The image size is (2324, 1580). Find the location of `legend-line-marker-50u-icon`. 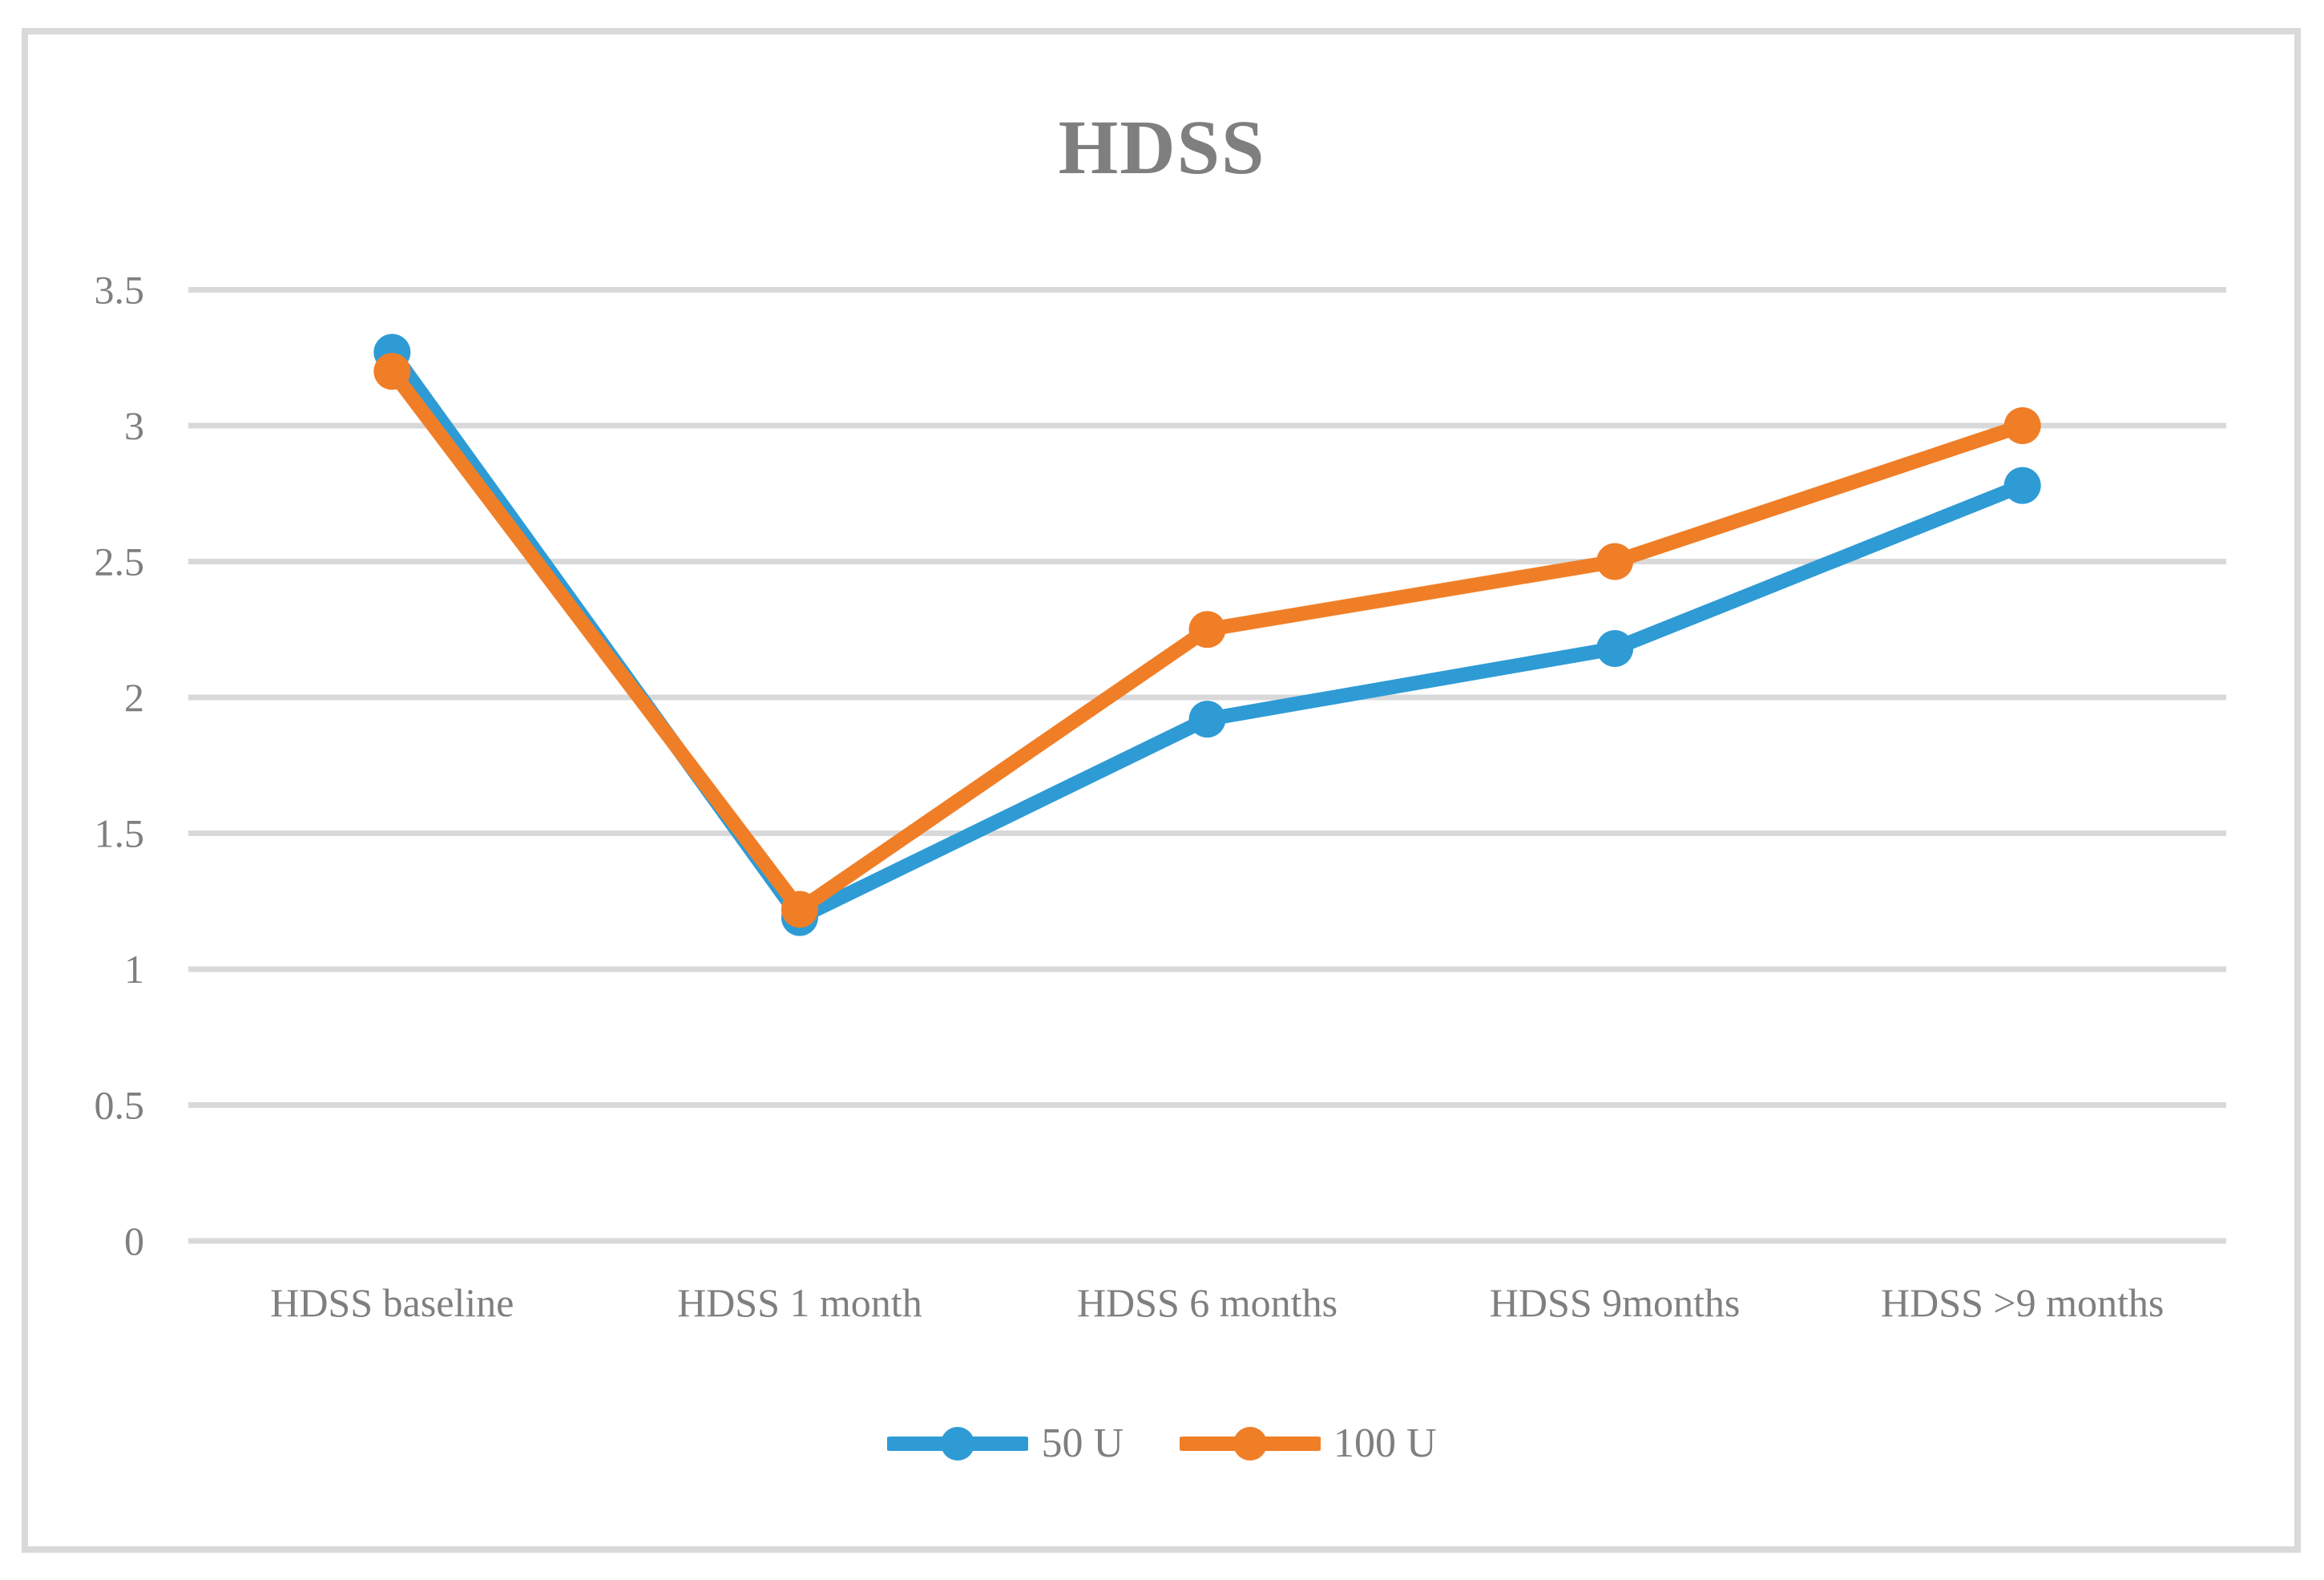

legend-line-marker-50u-icon is located at coordinates (958, 1444).